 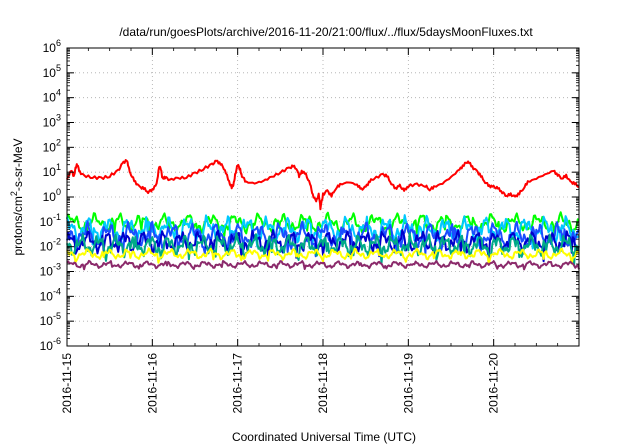 I want to click on y-tick-label-exp: 0, so click(x=58, y=192).